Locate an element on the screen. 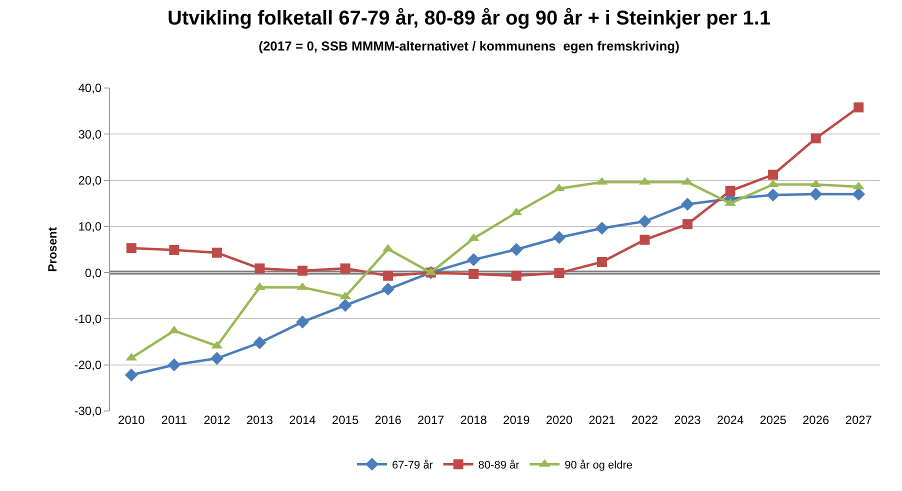 This screenshot has width=902, height=491. x-tick-label: 2012 is located at coordinates (217, 420).